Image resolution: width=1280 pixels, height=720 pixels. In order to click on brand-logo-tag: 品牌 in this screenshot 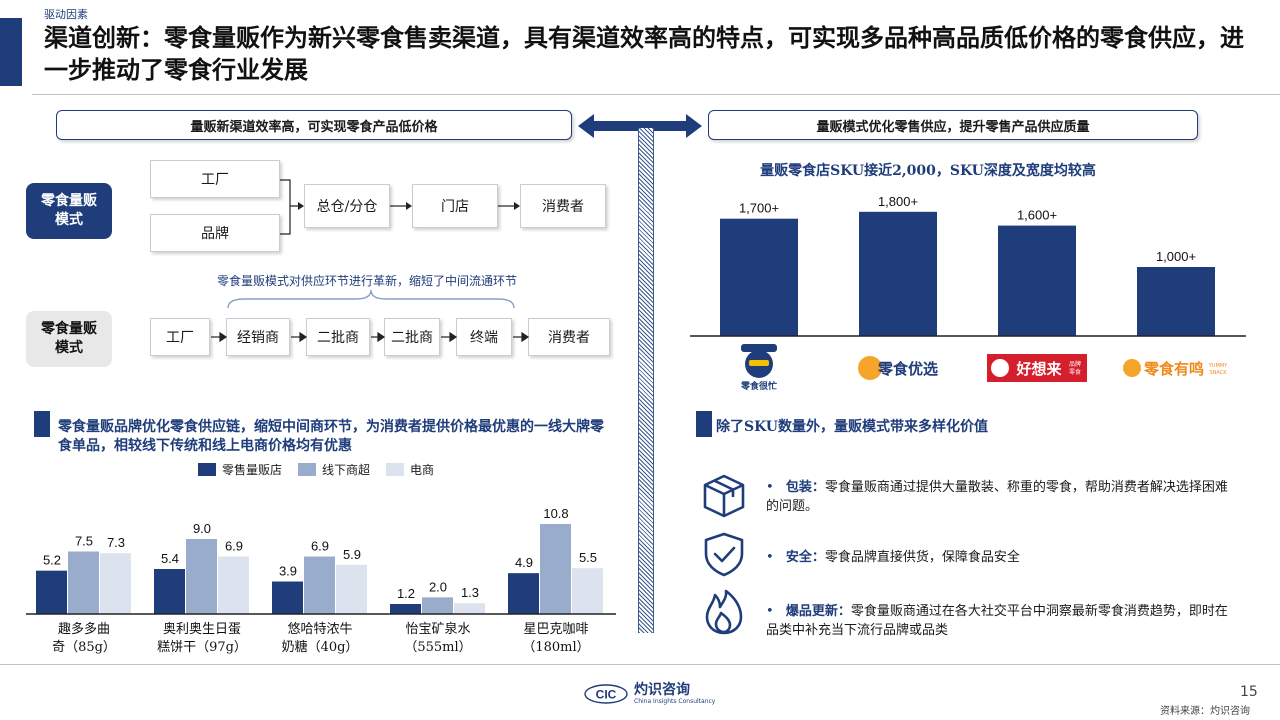, I will do `click(1075, 364)`.